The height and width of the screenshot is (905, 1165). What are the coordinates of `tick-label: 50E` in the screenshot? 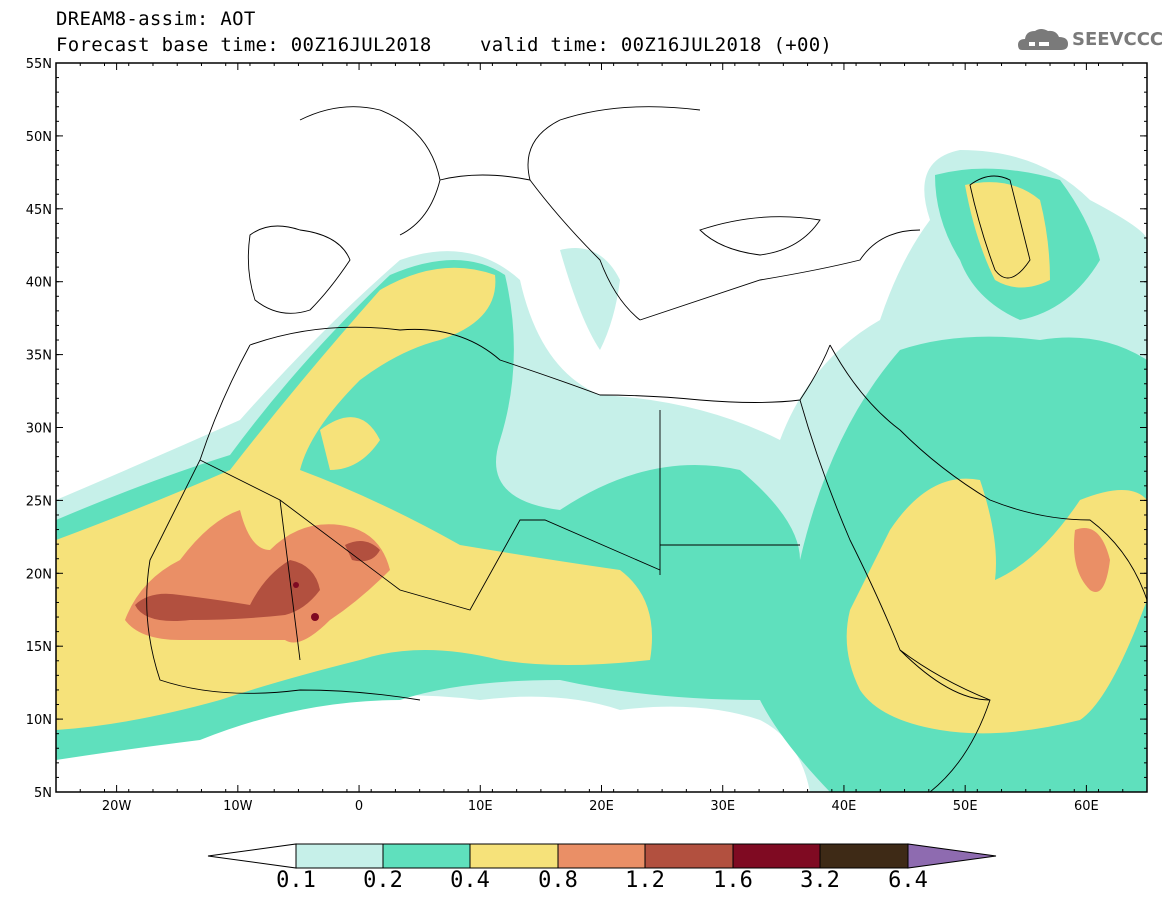 It's located at (965, 806).